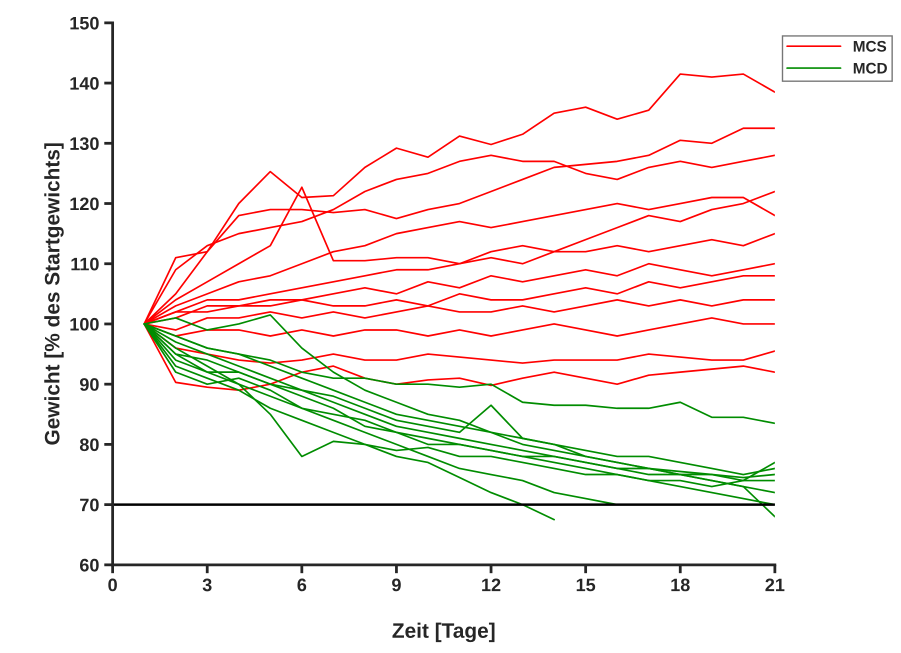 This screenshot has height=653, width=901. Describe the element at coordinates (89, 384) in the screenshot. I see `y-tick-label: 90` at that location.